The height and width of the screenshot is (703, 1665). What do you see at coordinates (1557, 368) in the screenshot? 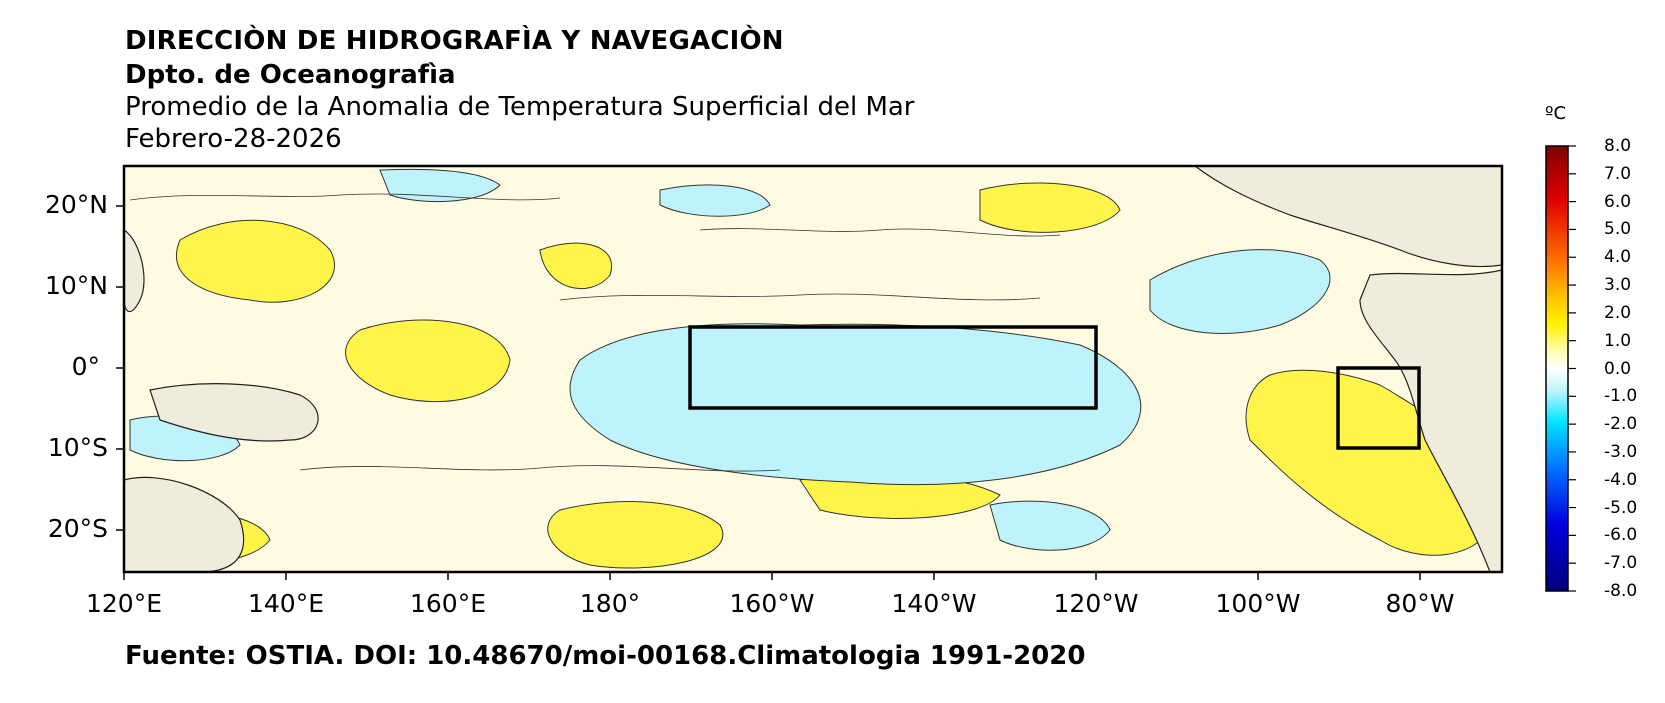
I see `colorbar` at bounding box center [1557, 368].